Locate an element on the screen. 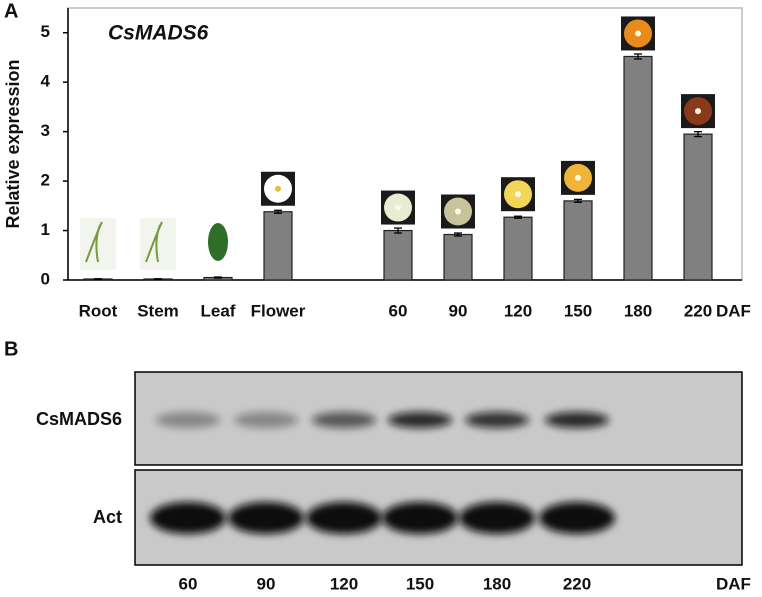  x-tick-label: 180 is located at coordinates (638, 310).